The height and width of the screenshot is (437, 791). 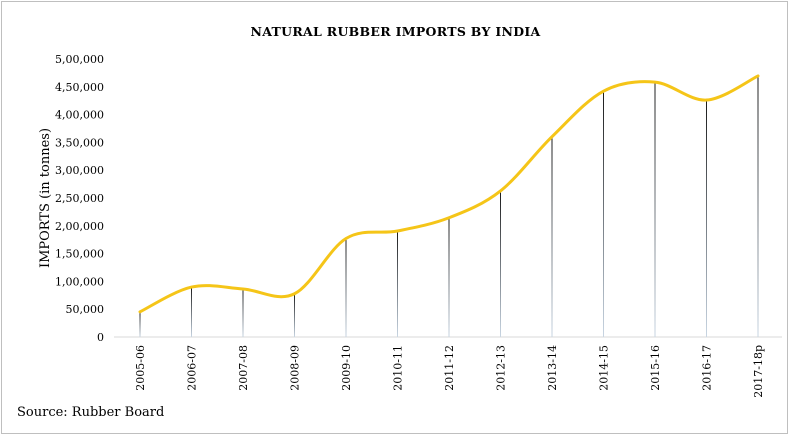 I want to click on x-tick-label: 2007-08, so click(x=243, y=368).